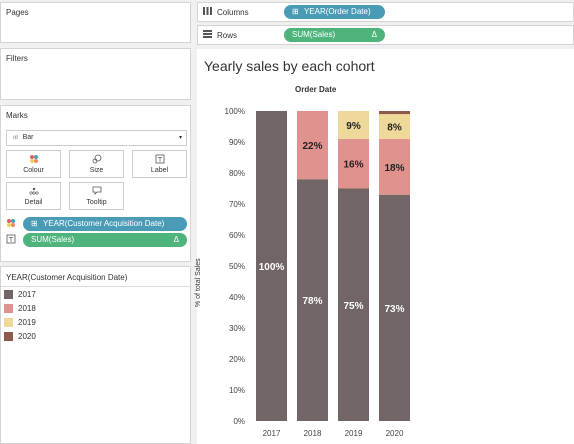  What do you see at coordinates (316, 89) in the screenshot?
I see `column-header-order-date: Order Date` at bounding box center [316, 89].